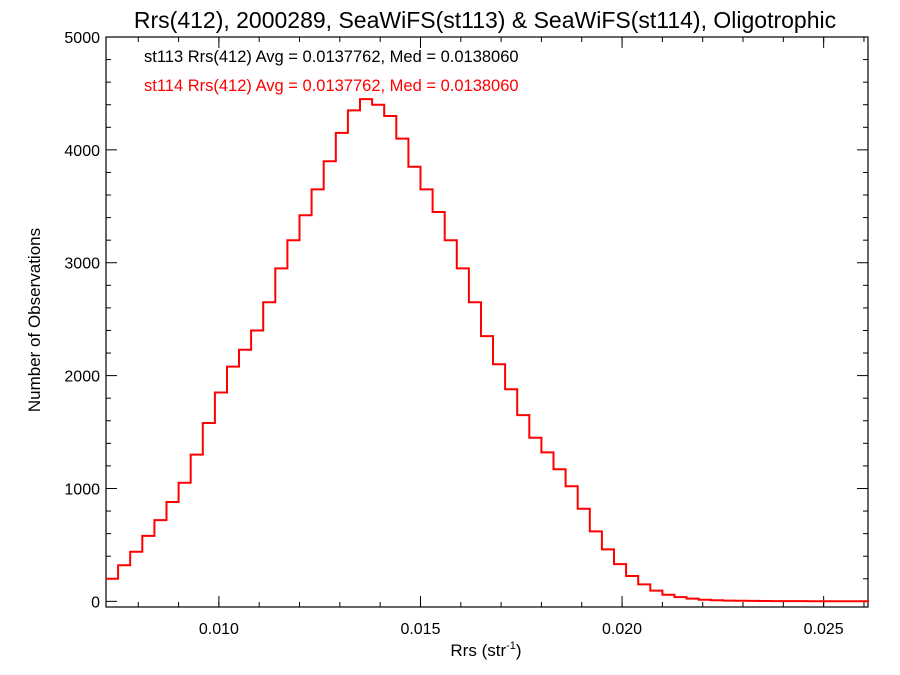 This screenshot has height=675, width=900. I want to click on y-tick-label: 1000, so click(82, 489).